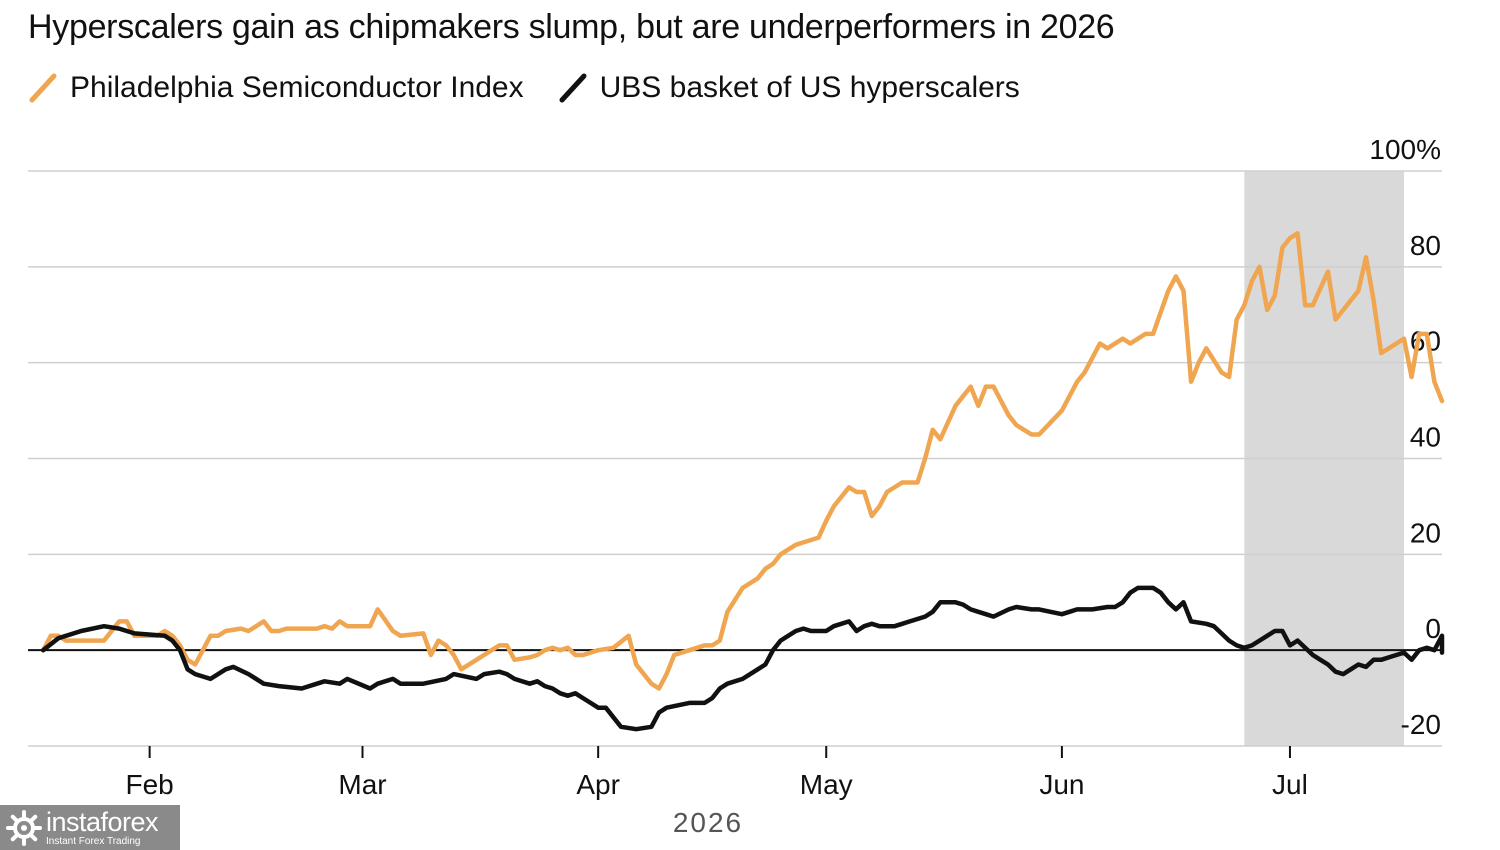 This screenshot has height=850, width=1500. I want to click on x-tick-label: Jul, so click(1290, 784).